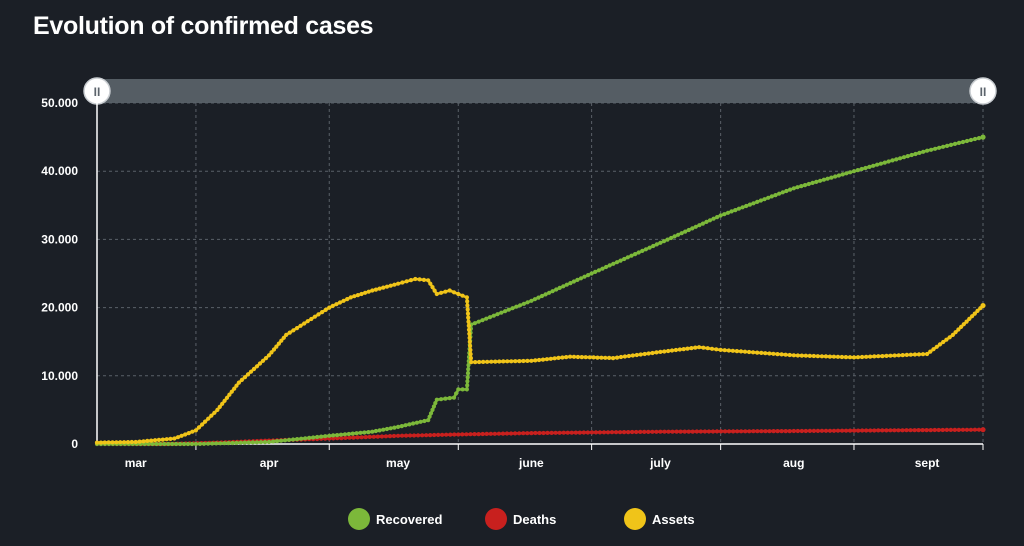  Describe the element at coordinates (395, 519) in the screenshot. I see `legend-item-recovered: Recovered` at that location.